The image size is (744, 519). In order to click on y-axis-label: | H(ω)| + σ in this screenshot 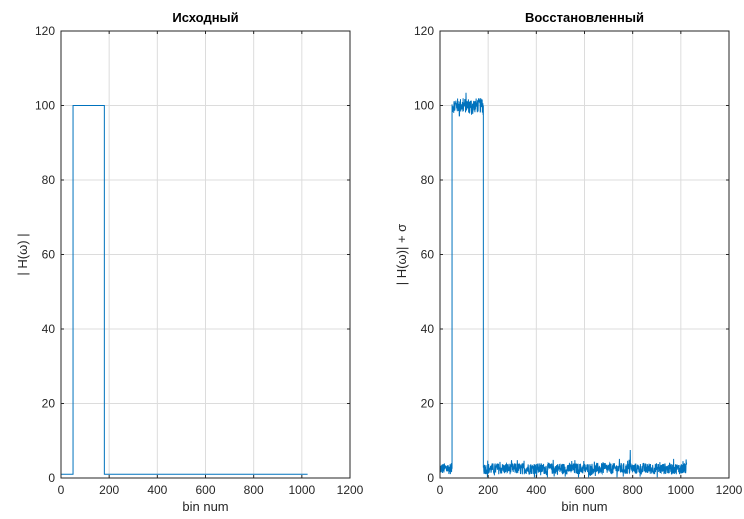, I will do `click(401, 254)`.